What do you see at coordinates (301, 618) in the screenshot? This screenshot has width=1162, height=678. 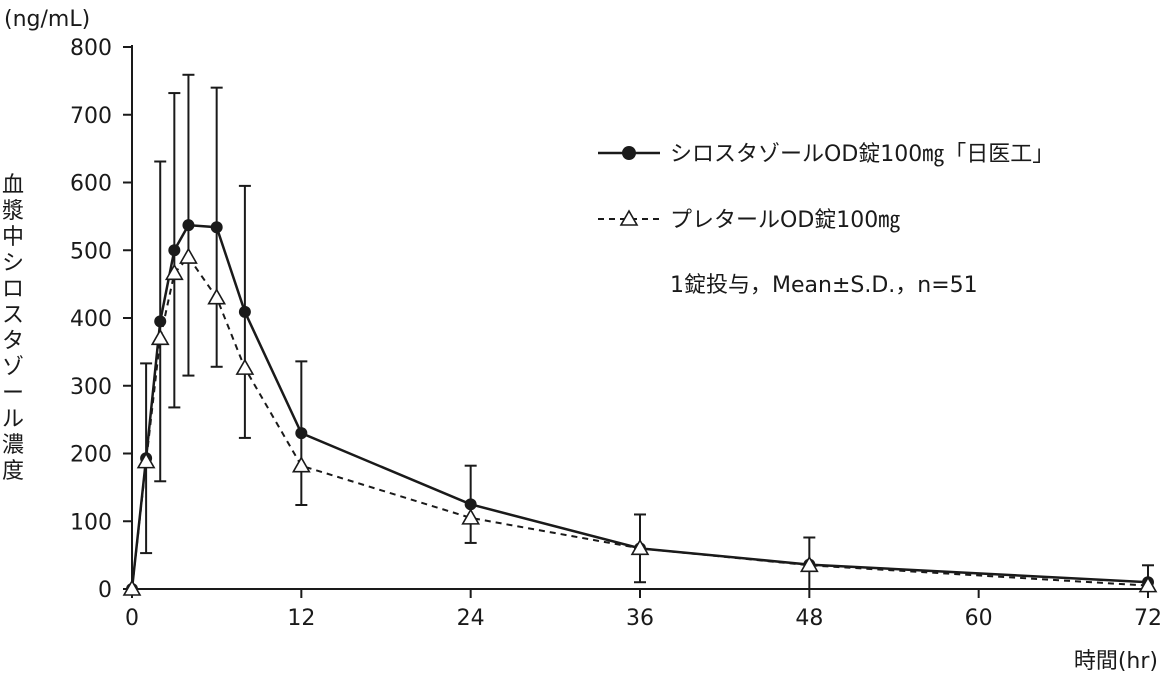 I see `x-tick-label: 12` at bounding box center [301, 618].